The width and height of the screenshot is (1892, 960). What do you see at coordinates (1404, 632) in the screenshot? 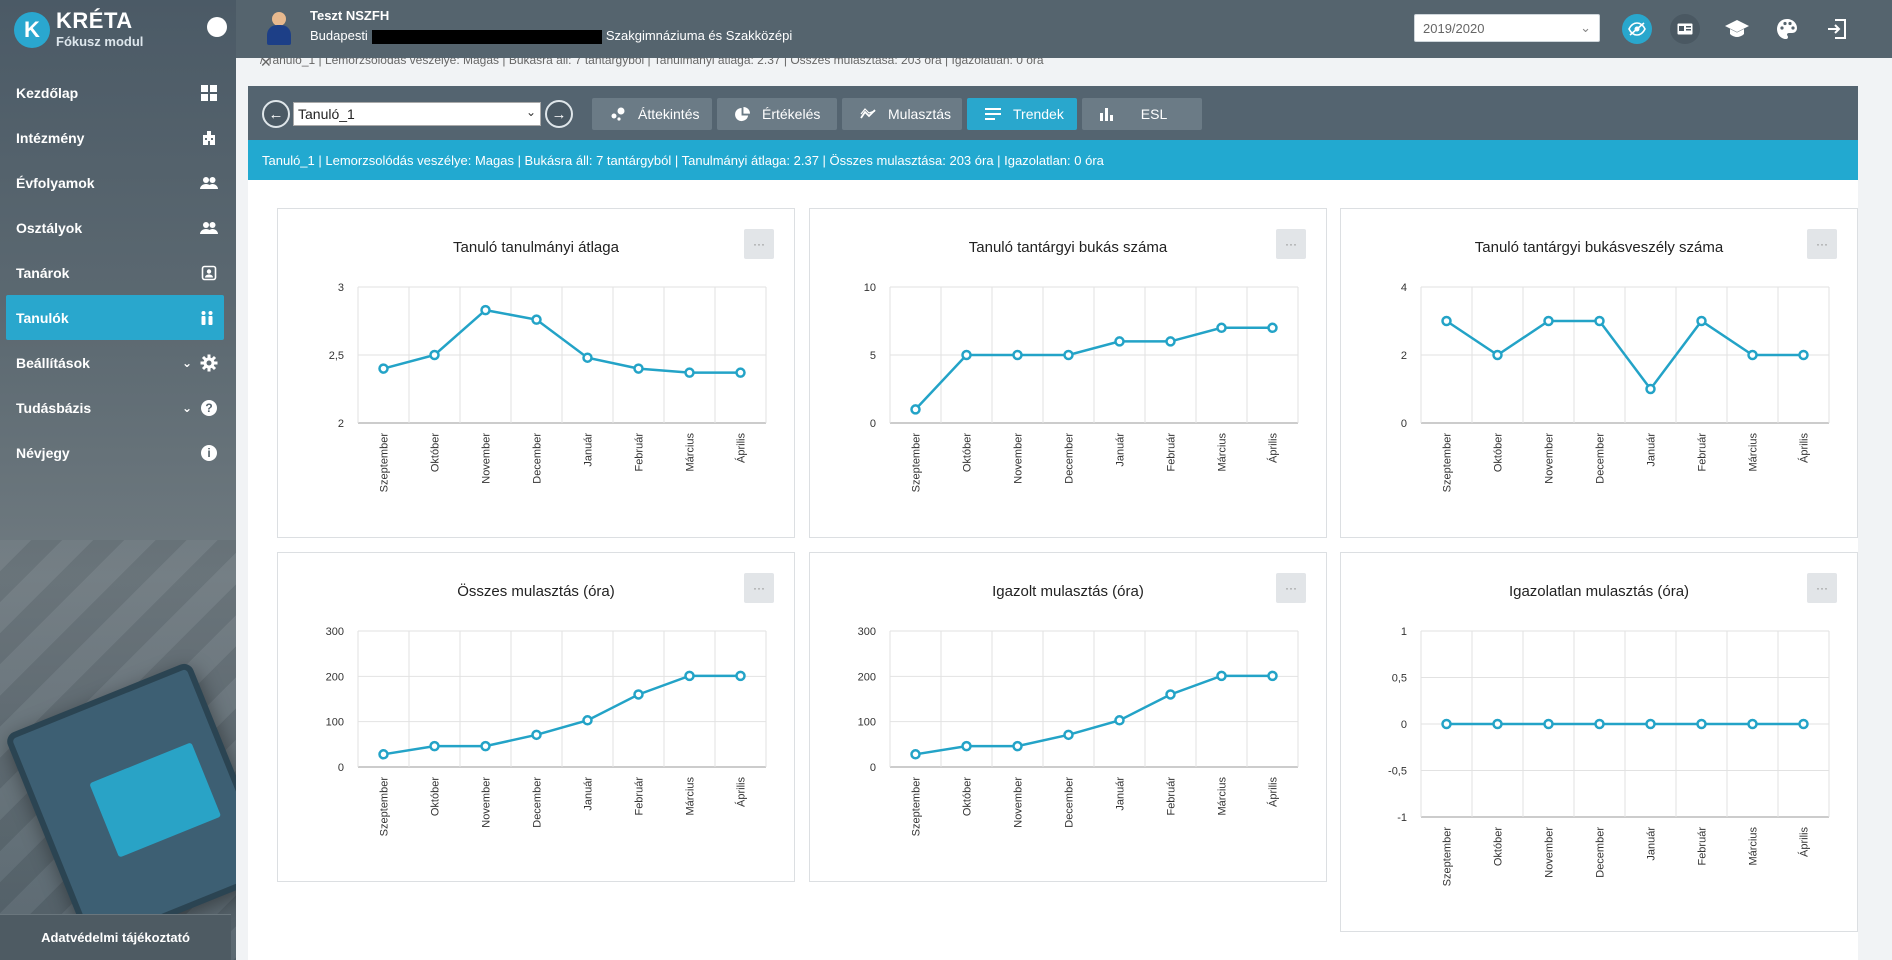
I see `y-tick-label: 1` at bounding box center [1404, 632].